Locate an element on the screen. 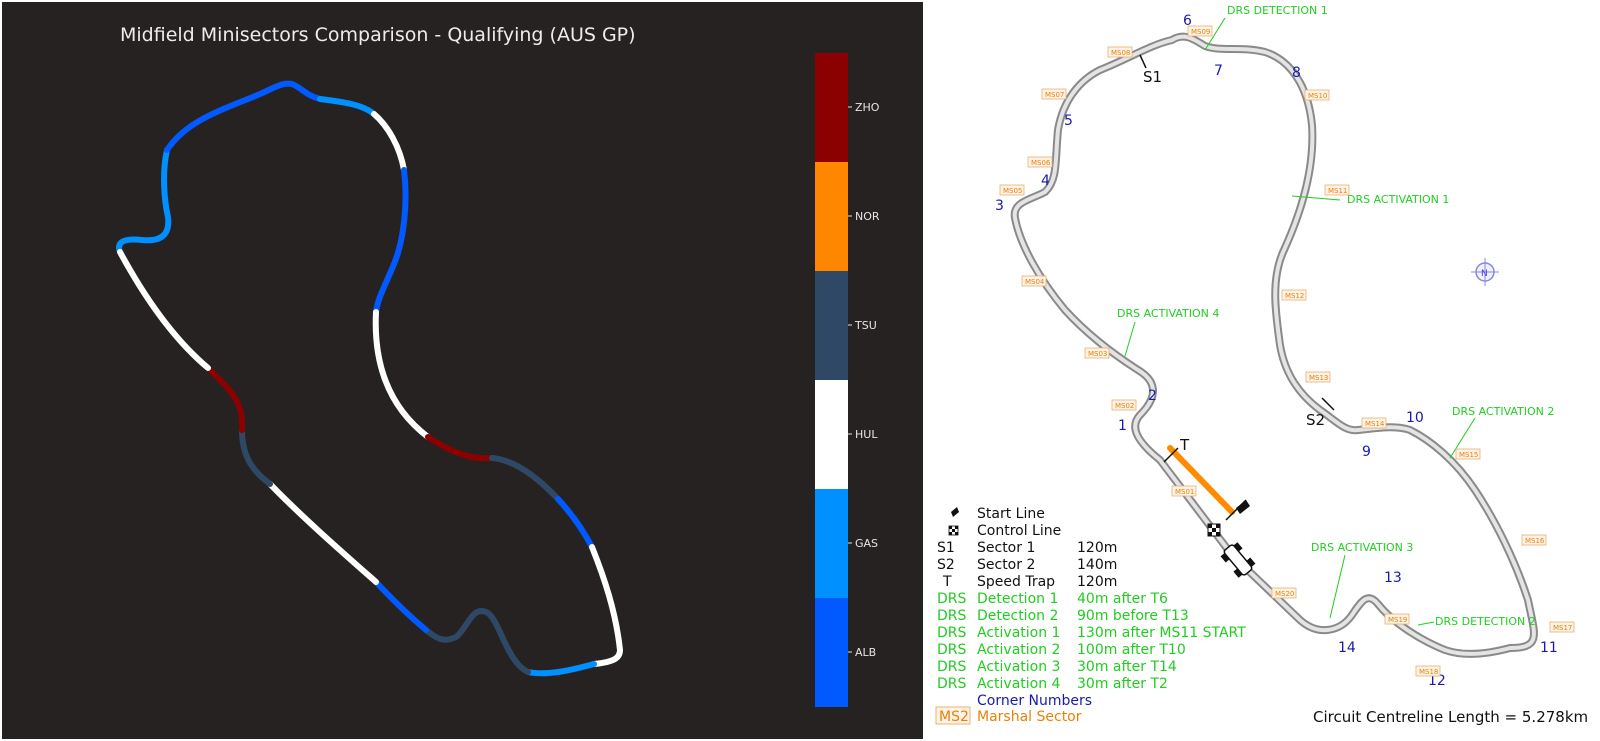 The width and height of the screenshot is (1600, 741). corner-5: 5 is located at coordinates (1068, 121).